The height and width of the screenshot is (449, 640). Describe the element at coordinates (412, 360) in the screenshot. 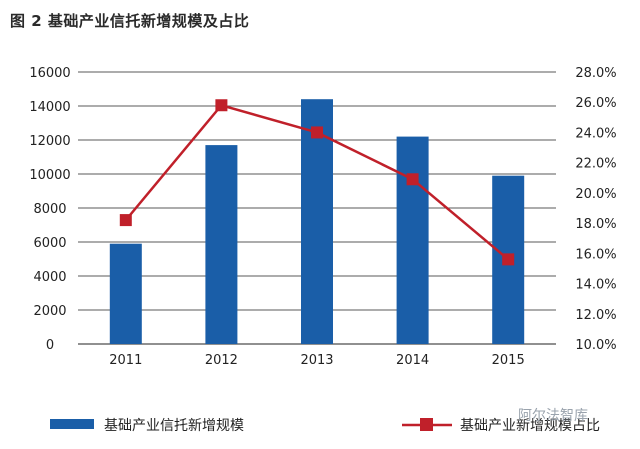

I see `x-tick-label: 2014` at that location.